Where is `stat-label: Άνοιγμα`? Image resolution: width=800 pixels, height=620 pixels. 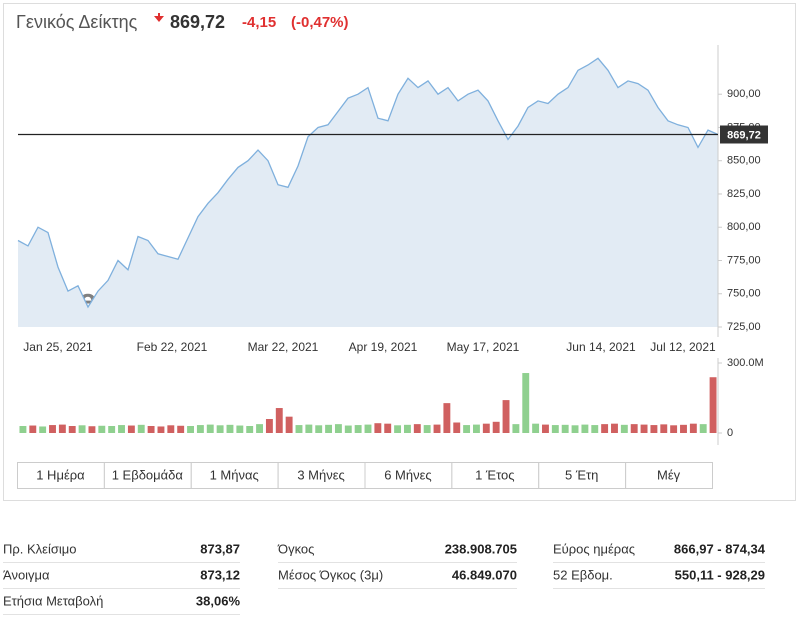 stat-label: Άνοιγμα is located at coordinates (26, 574).